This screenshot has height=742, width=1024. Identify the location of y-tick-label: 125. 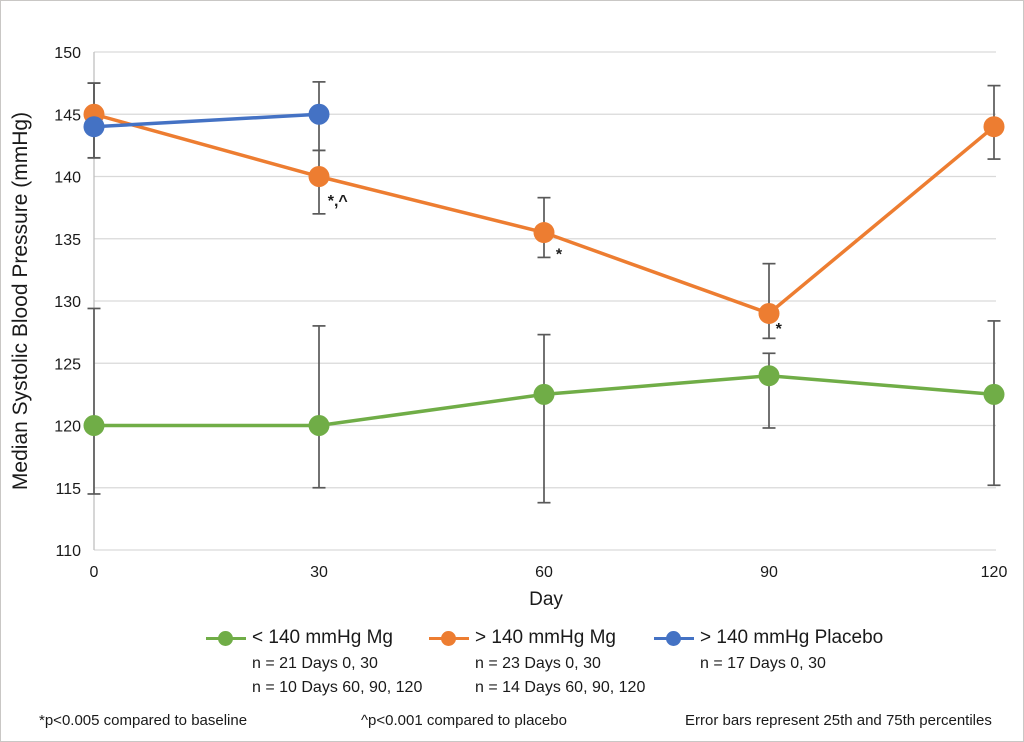
(67, 364).